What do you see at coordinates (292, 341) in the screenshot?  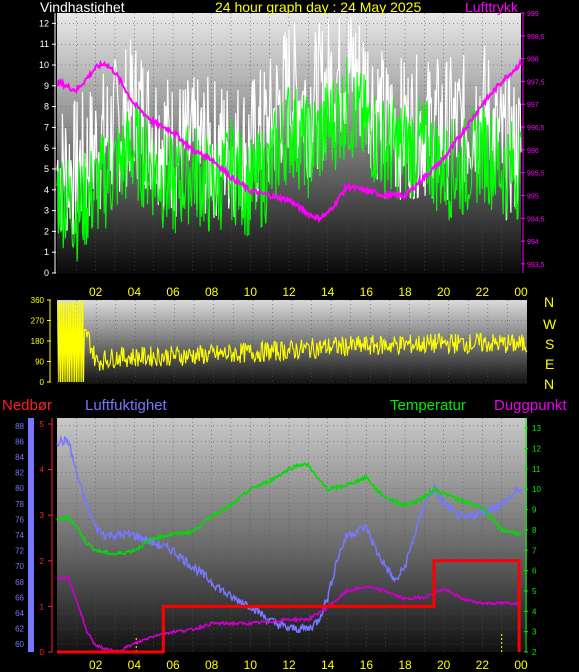 I see `wind-direction-series` at bounding box center [292, 341].